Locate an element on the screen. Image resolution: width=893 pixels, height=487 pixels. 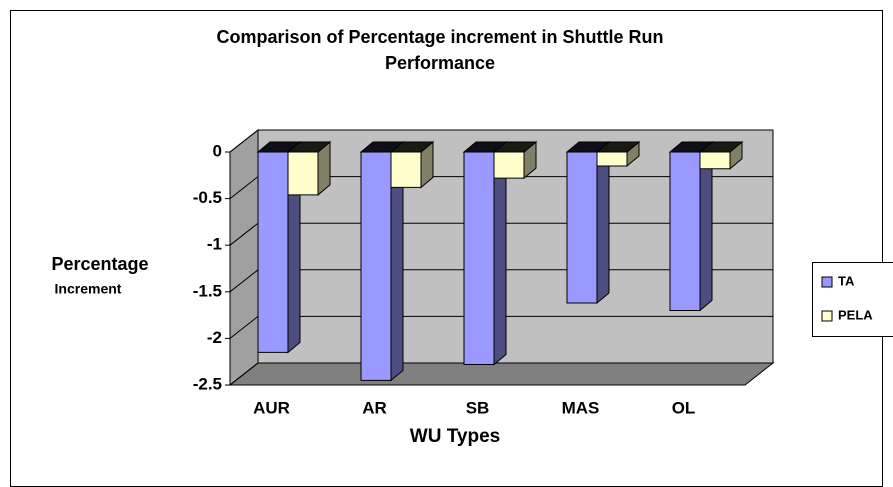
y-tick-label: -2.5 is located at coordinates (207, 383).